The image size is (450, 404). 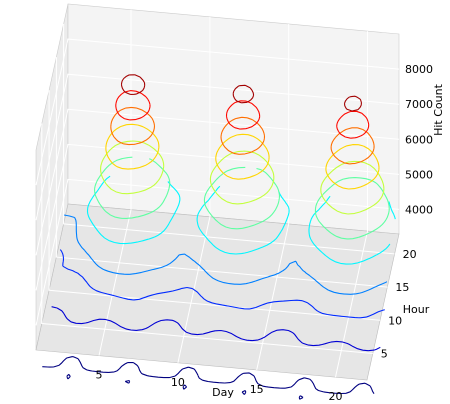 I want to click on z-tick-label: 6000, so click(x=419, y=139).